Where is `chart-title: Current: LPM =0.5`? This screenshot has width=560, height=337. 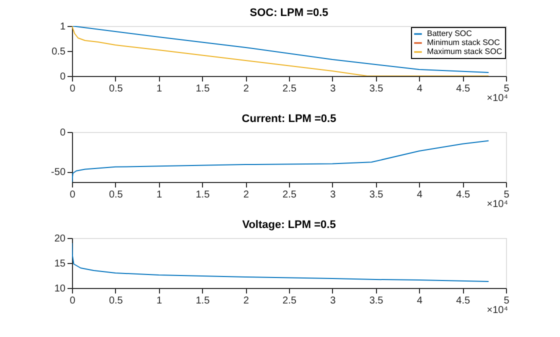 chart-title: Current: LPM =0.5 is located at coordinates (289, 119).